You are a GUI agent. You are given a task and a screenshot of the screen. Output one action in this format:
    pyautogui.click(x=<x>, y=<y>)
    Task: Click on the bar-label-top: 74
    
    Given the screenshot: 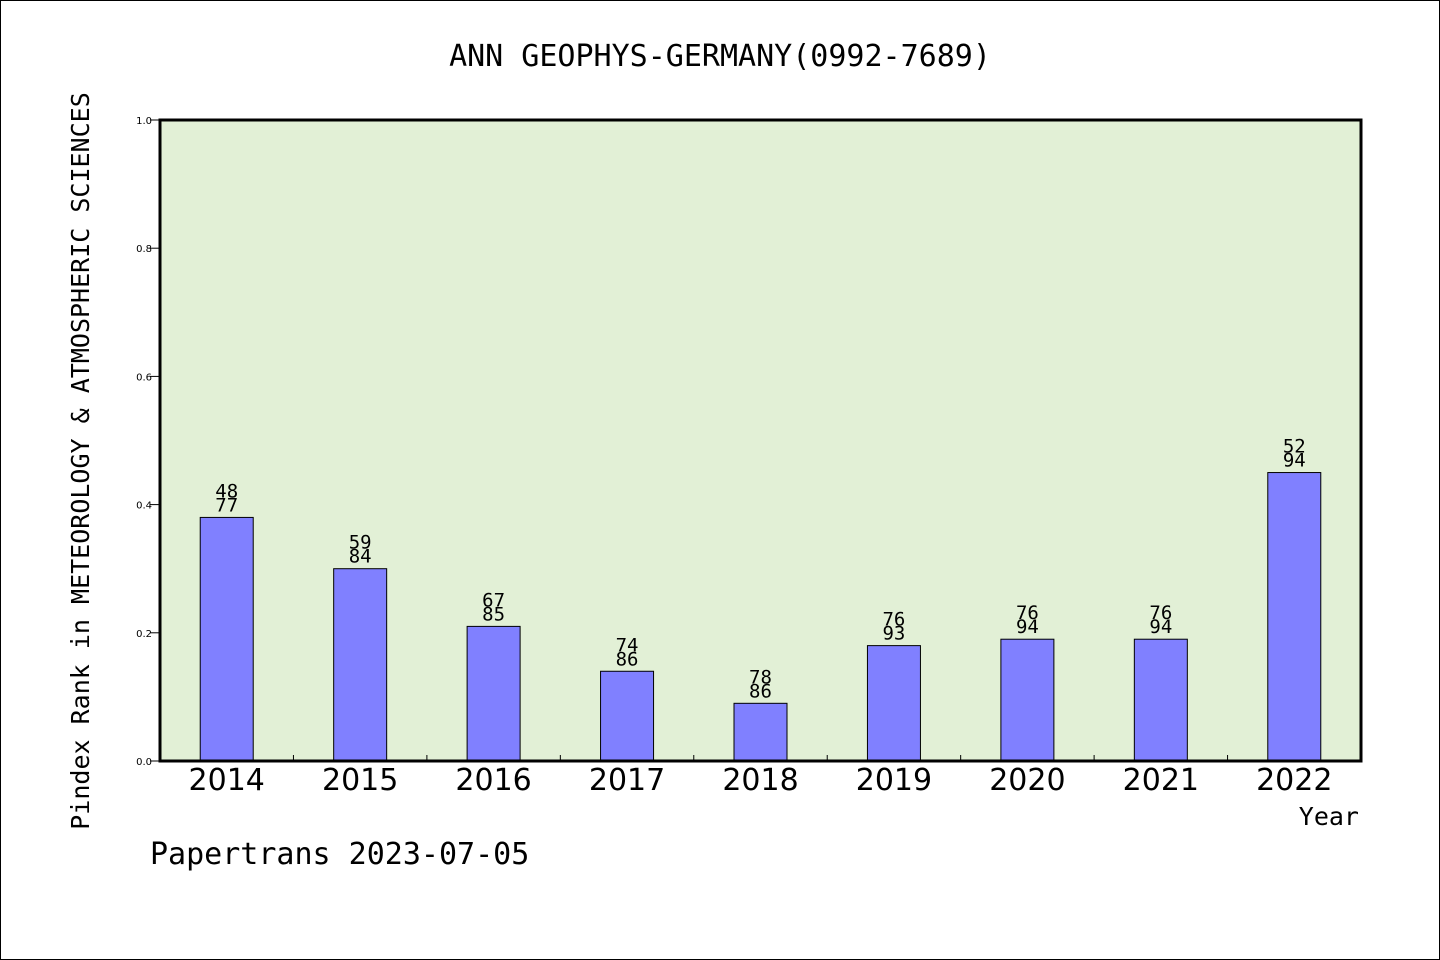 What is the action you would take?
    pyautogui.click(x=627, y=645)
    